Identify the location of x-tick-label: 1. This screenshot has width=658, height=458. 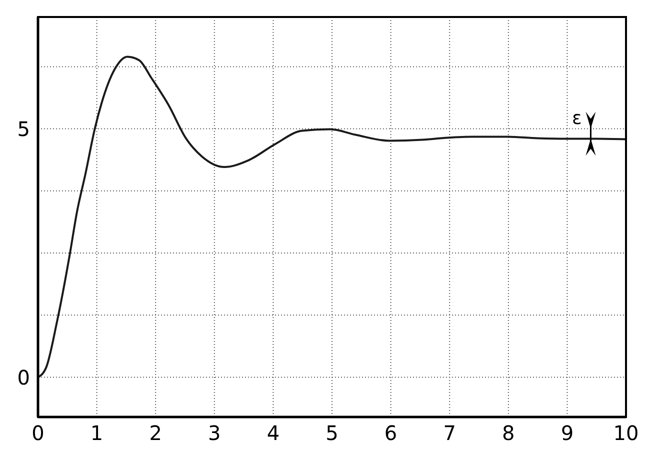
(97, 433).